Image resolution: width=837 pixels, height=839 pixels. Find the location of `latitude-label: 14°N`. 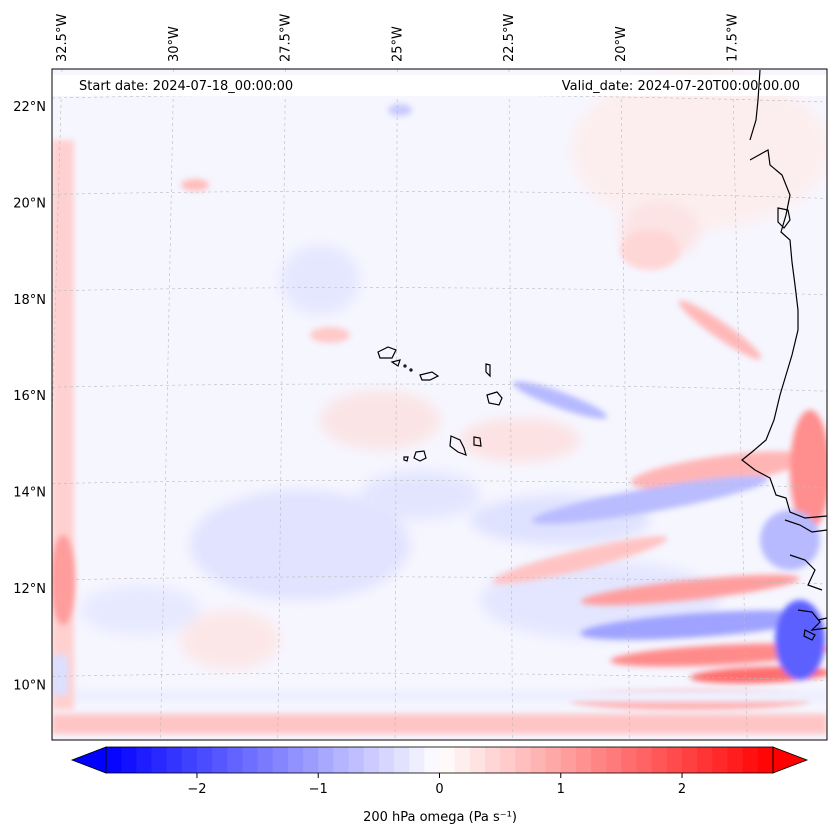

latitude-label: 14°N is located at coordinates (29, 493).